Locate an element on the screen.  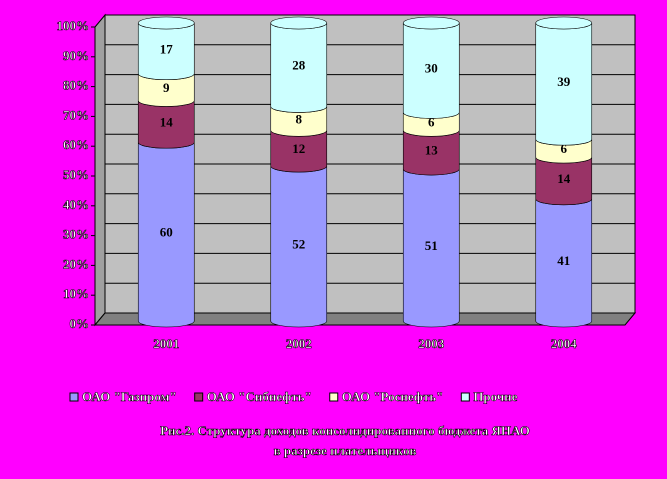
data-label: 41 is located at coordinates (563, 260).